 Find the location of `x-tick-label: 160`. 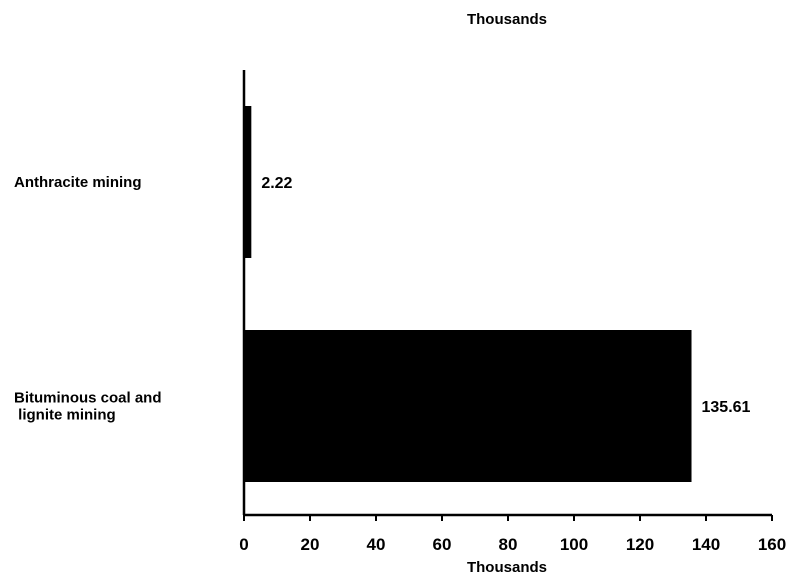

x-tick-label: 160 is located at coordinates (772, 544).